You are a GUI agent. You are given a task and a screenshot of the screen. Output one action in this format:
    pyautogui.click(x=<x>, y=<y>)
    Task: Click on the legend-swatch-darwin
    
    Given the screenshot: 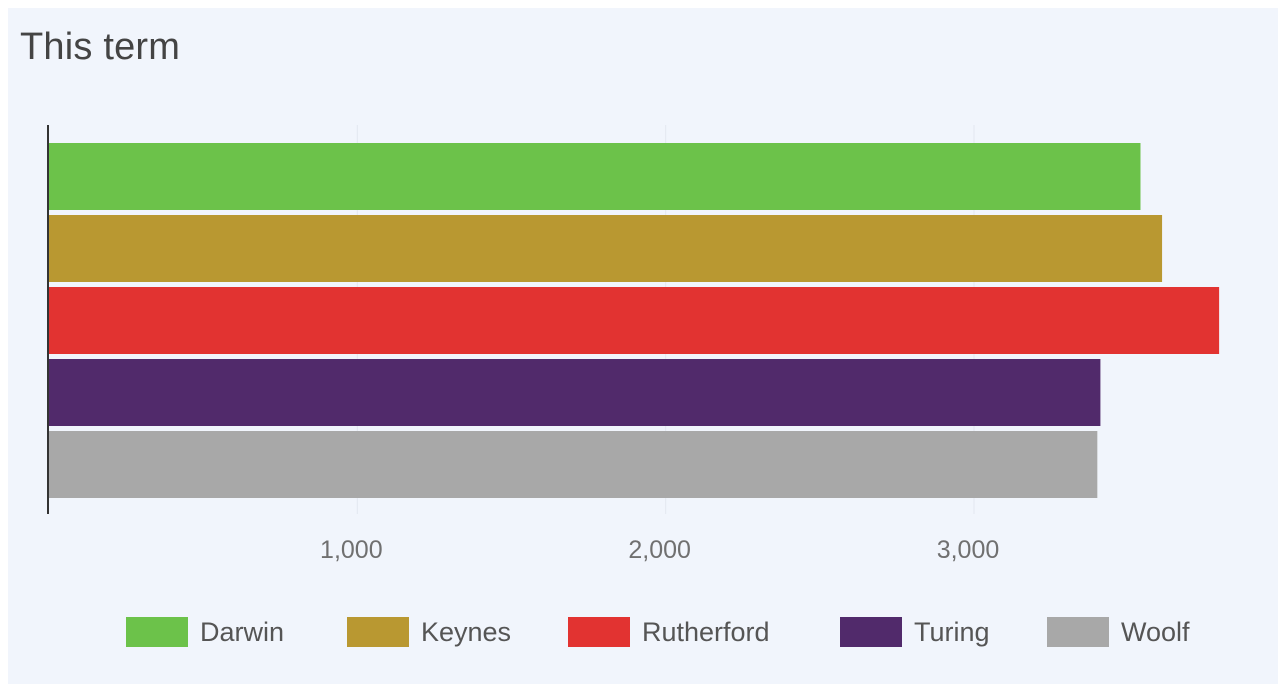 What is the action you would take?
    pyautogui.click(x=157, y=632)
    